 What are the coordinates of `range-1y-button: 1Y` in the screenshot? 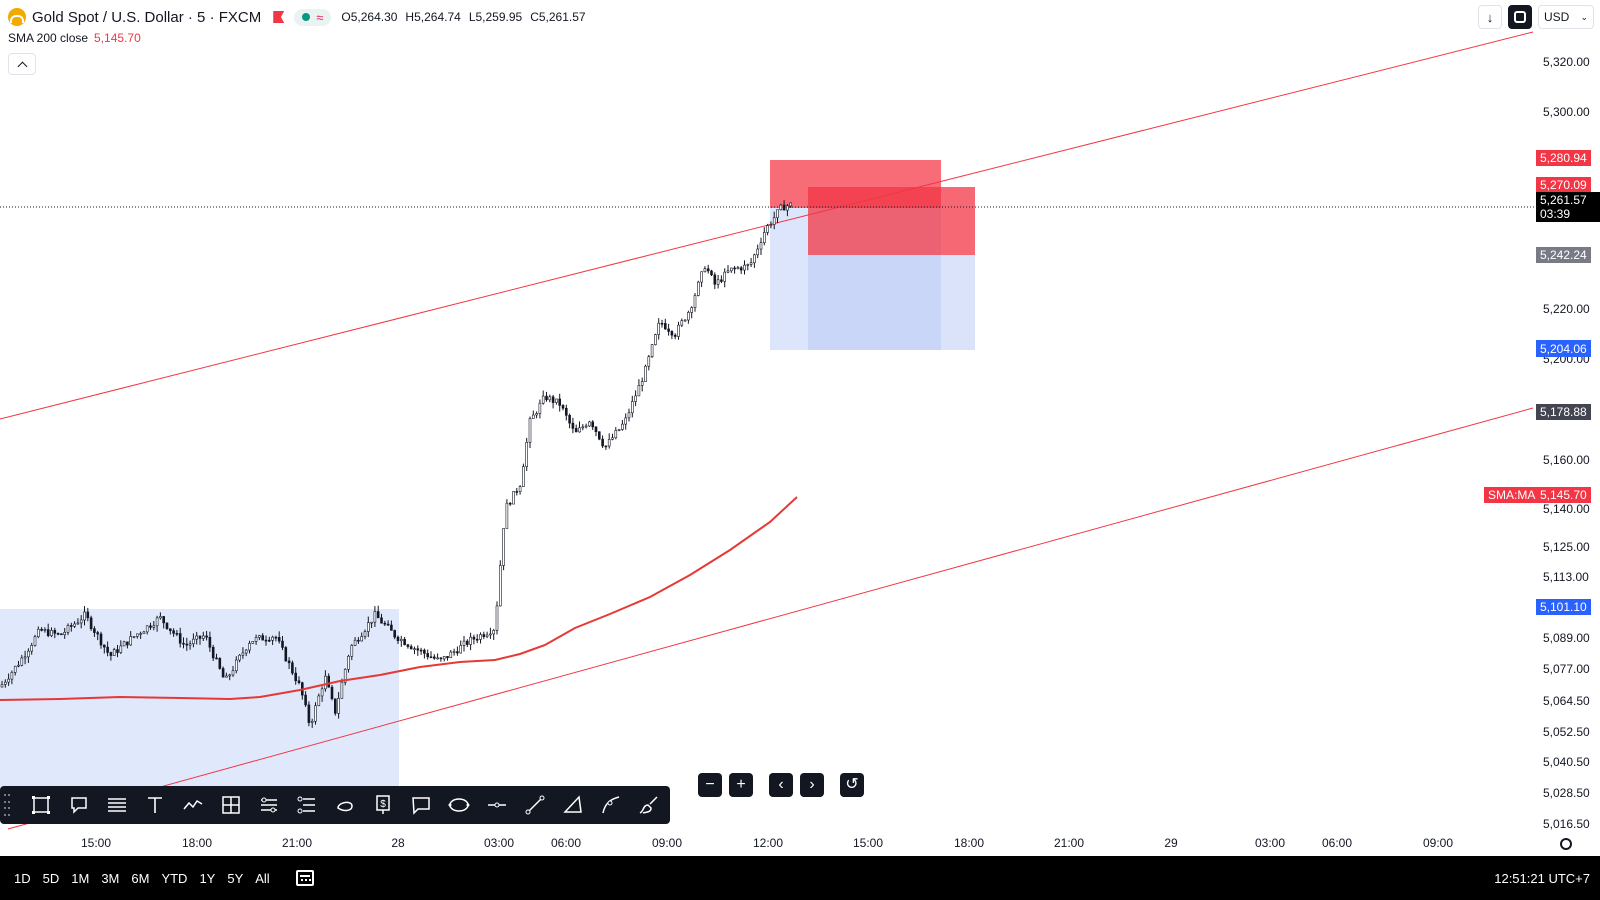 It's located at (207, 878).